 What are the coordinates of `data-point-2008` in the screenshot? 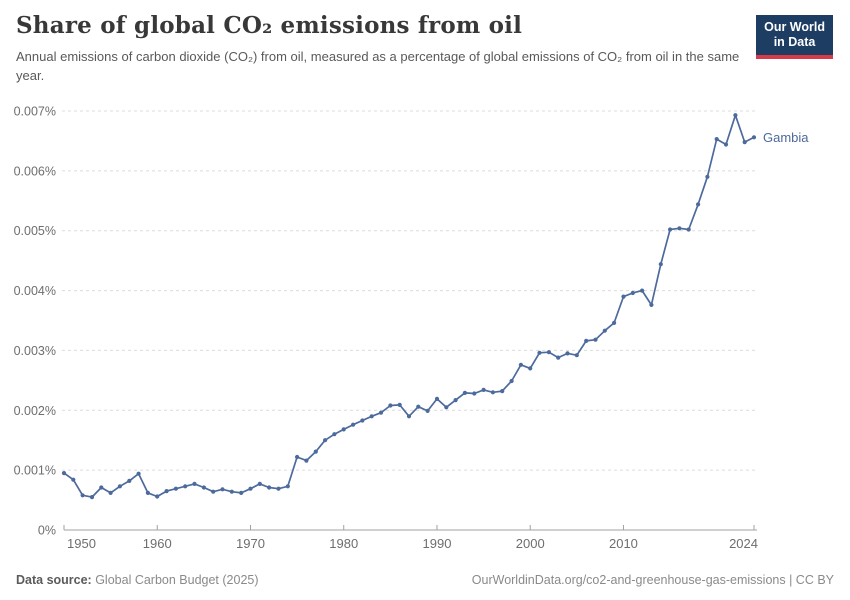 It's located at (604, 330).